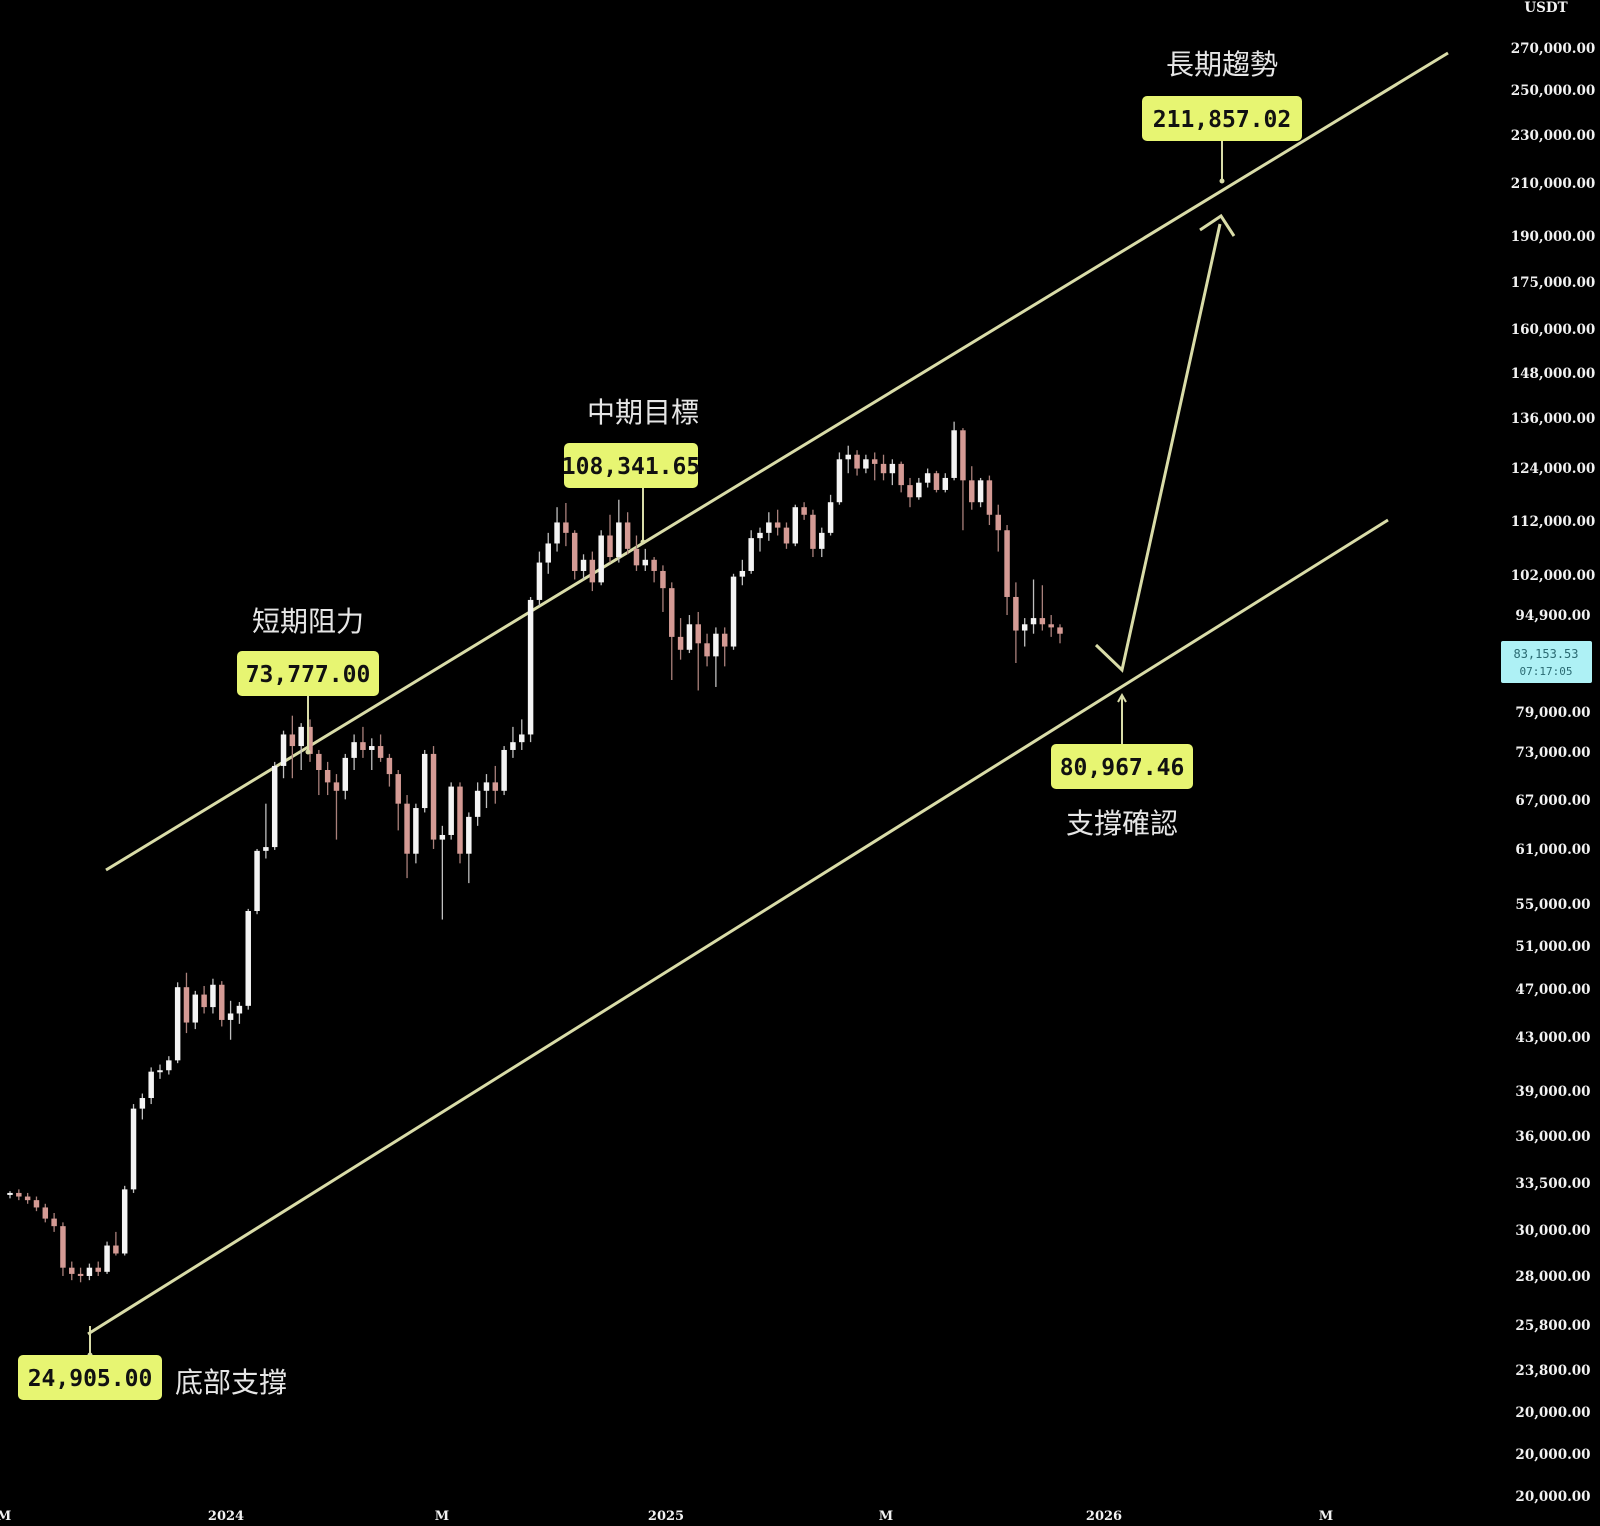 The height and width of the screenshot is (1526, 1600). Describe the element at coordinates (1553, 49) in the screenshot. I see `y-tick-label: 270,000.00` at that location.